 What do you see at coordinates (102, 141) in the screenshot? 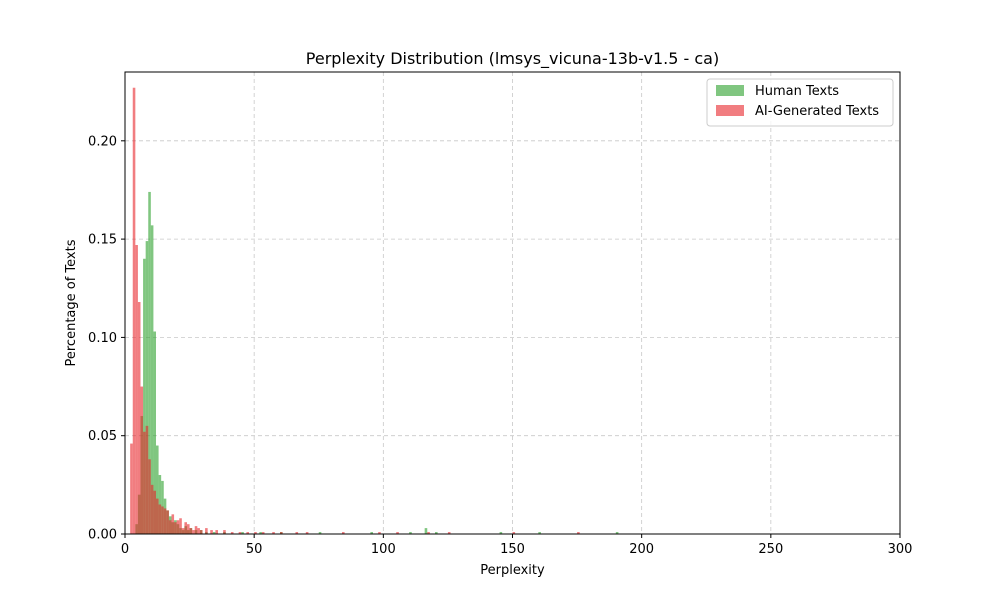
I see `y-tick-label: 0.20` at bounding box center [102, 141].